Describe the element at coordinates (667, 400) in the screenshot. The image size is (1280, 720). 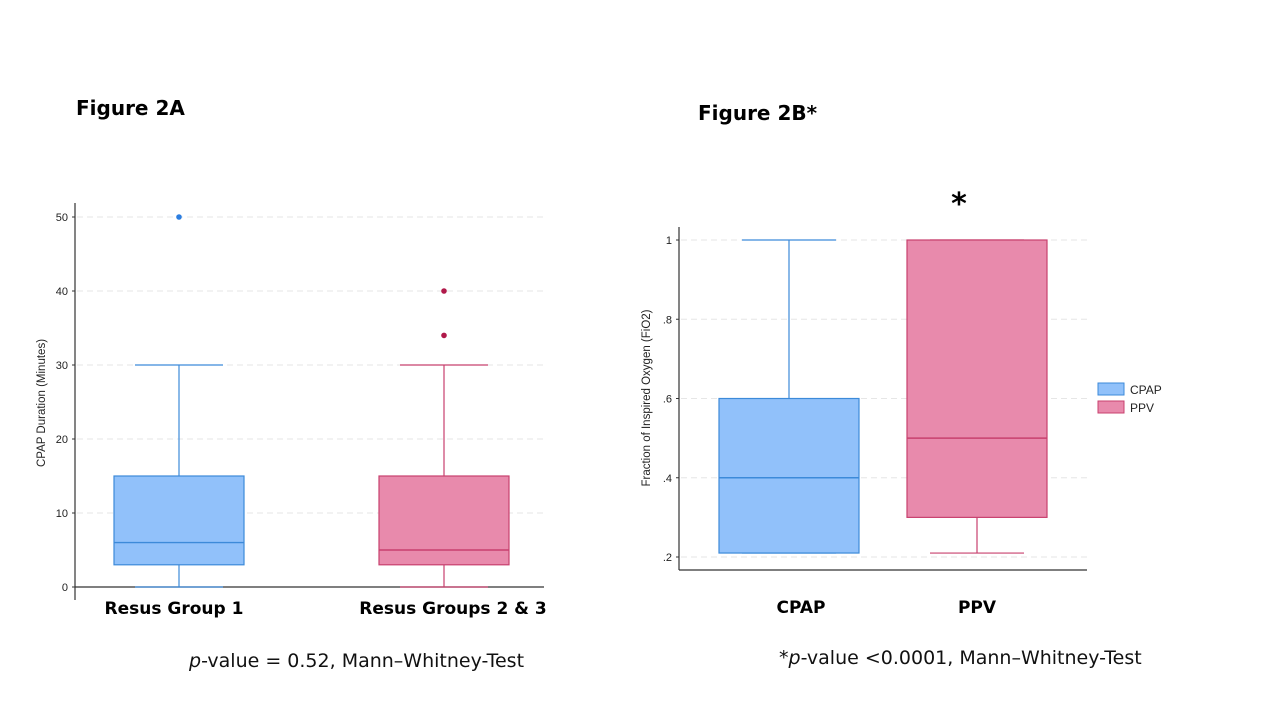
I see `y-tick-label: .6` at that location.